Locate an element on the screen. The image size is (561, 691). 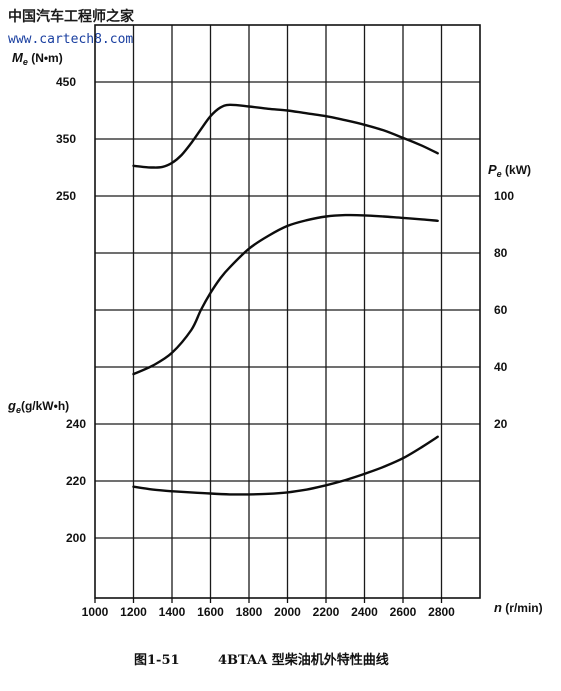
power-axis-title: Pe (kW) is located at coordinates (509, 170).